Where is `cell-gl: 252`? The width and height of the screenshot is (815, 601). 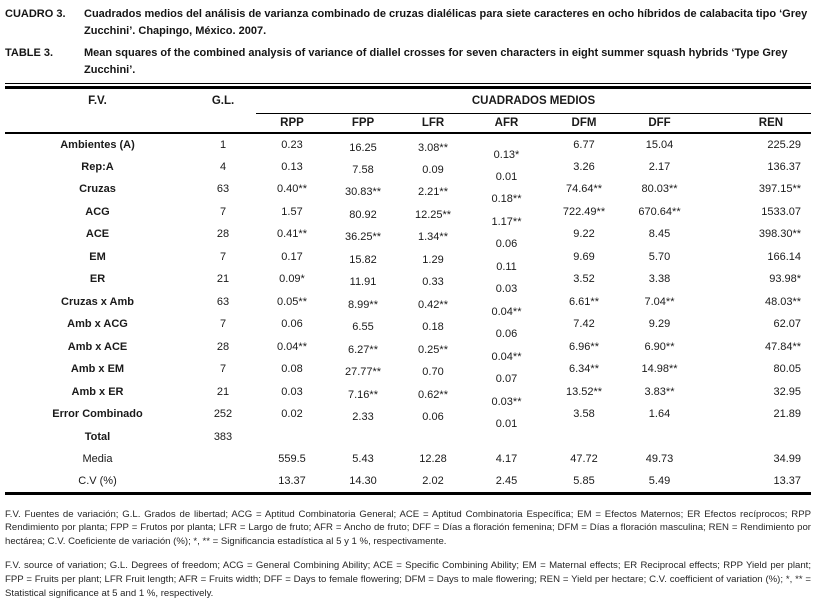
cell-gl: 252 is located at coordinates (223, 414).